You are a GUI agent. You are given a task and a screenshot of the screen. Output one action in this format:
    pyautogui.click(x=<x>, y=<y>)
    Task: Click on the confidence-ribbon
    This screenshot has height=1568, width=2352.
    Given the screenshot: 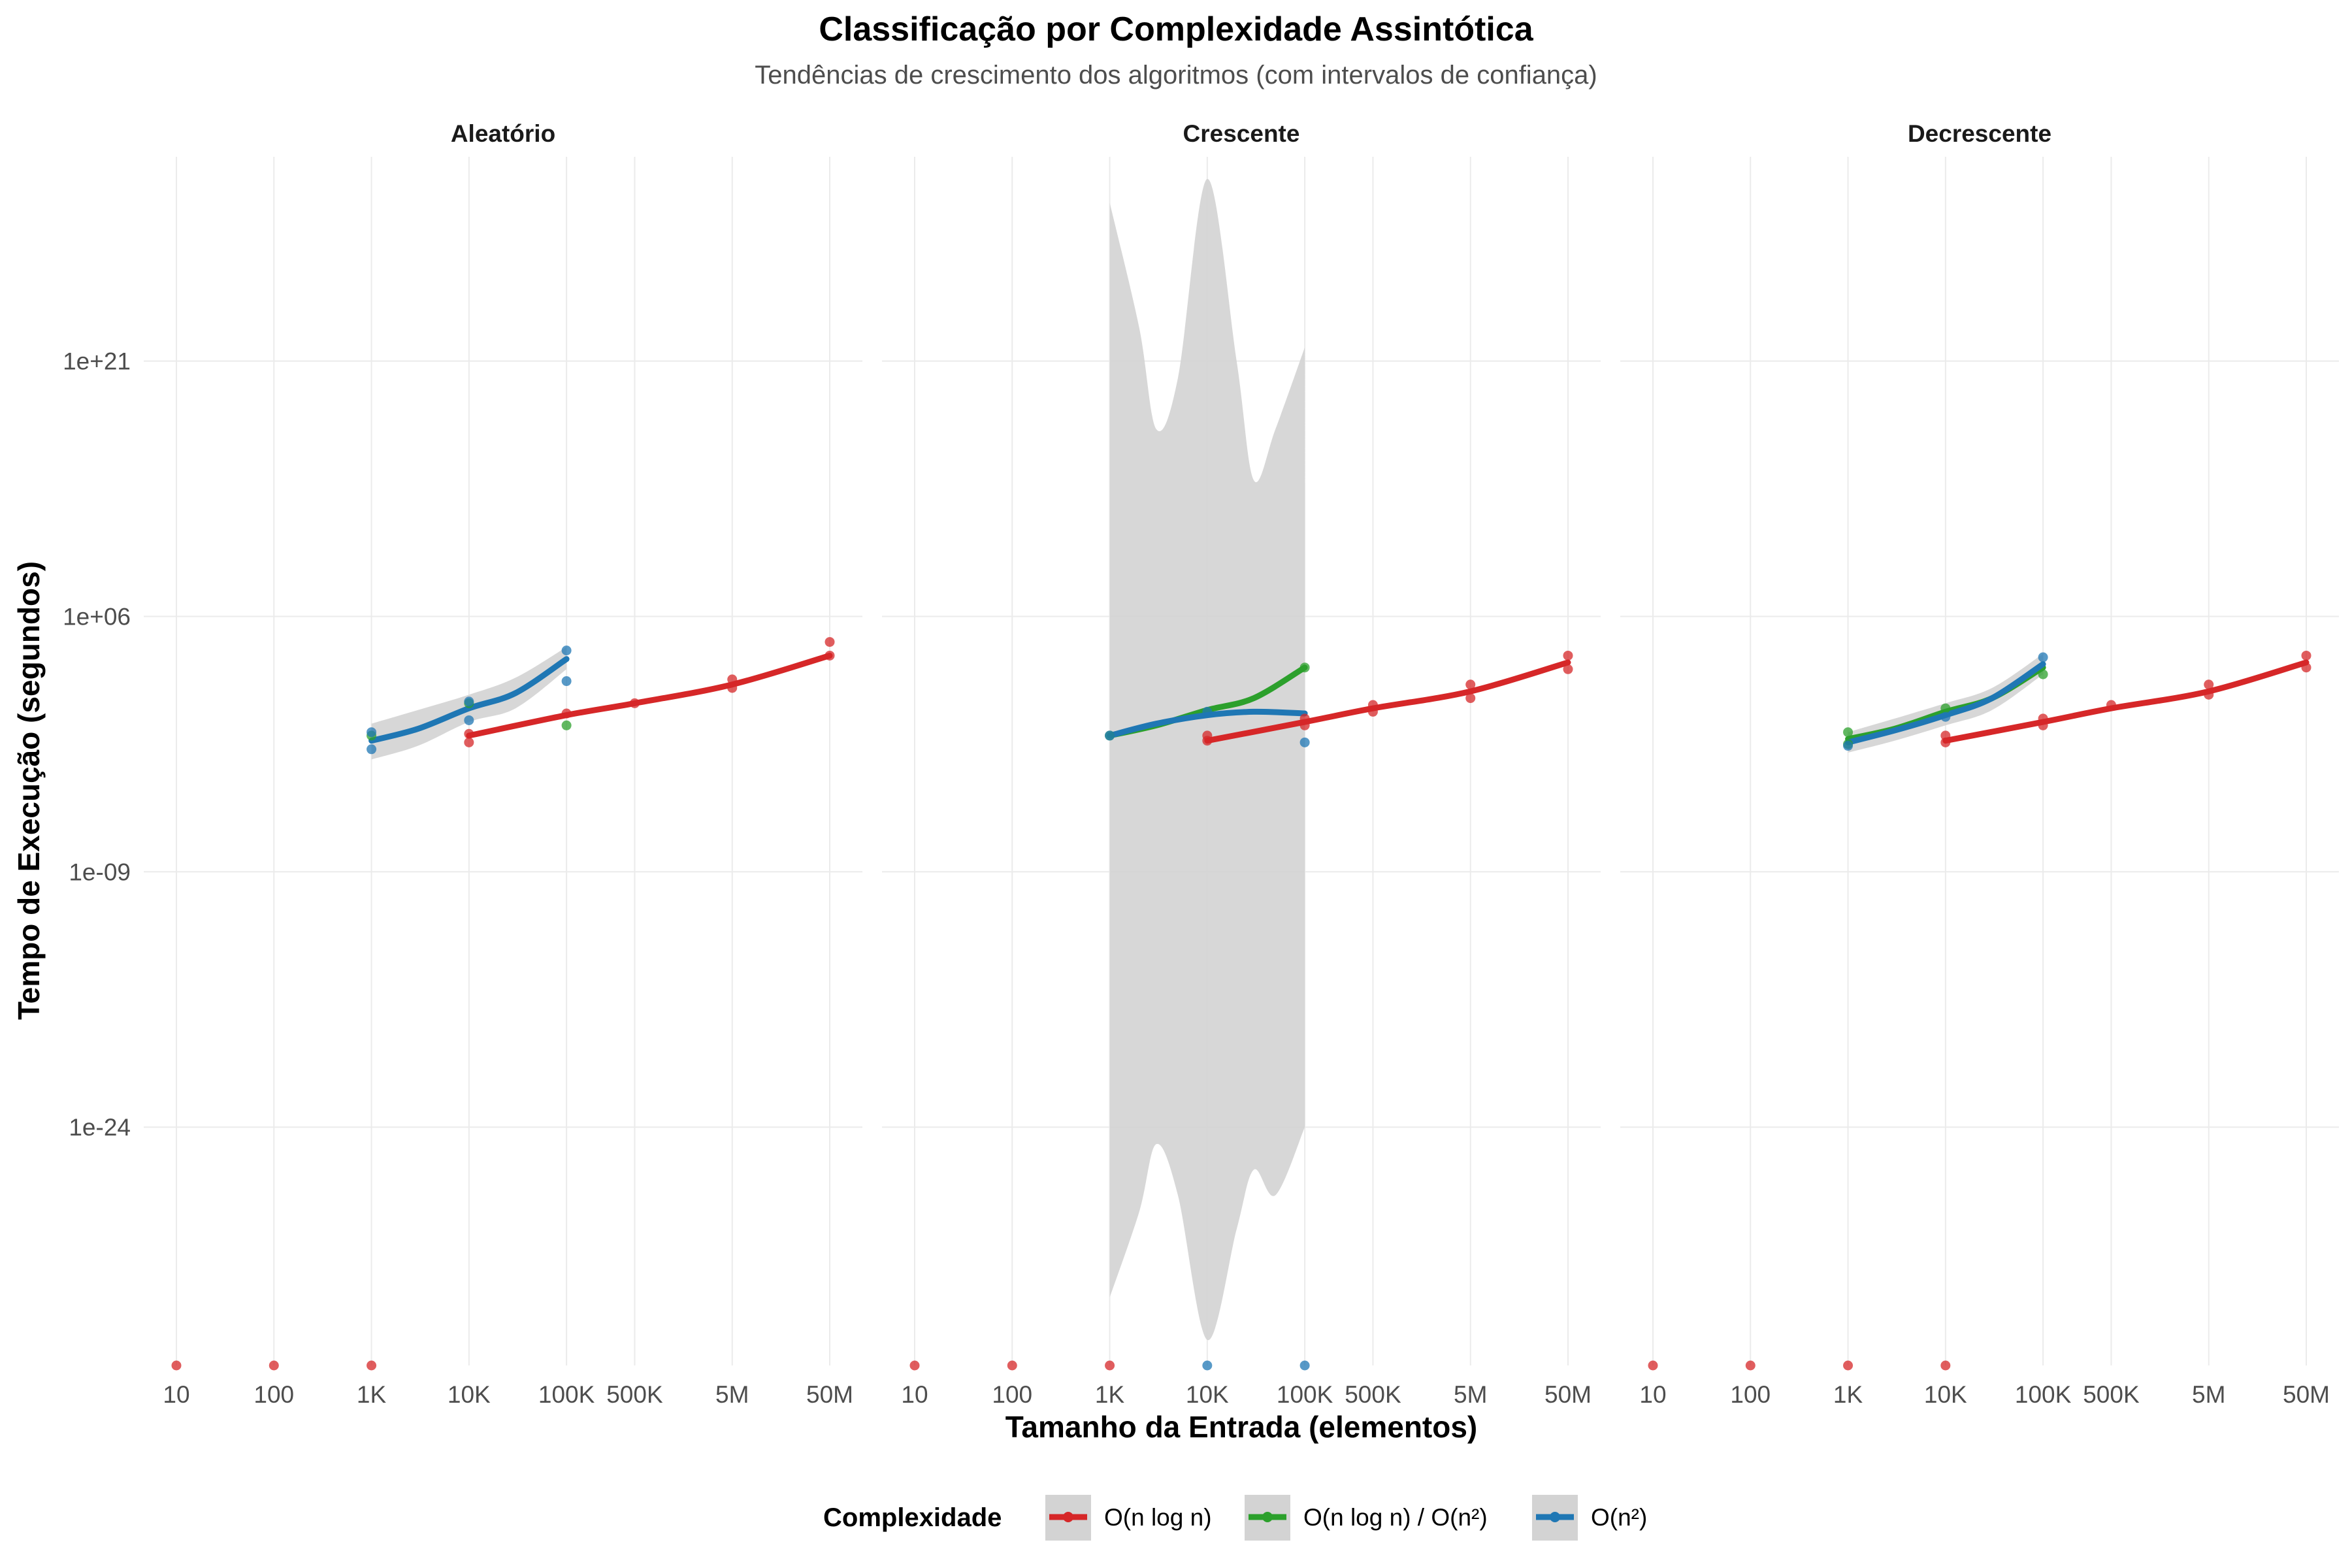 What is the action you would take?
    pyautogui.click(x=1207, y=759)
    